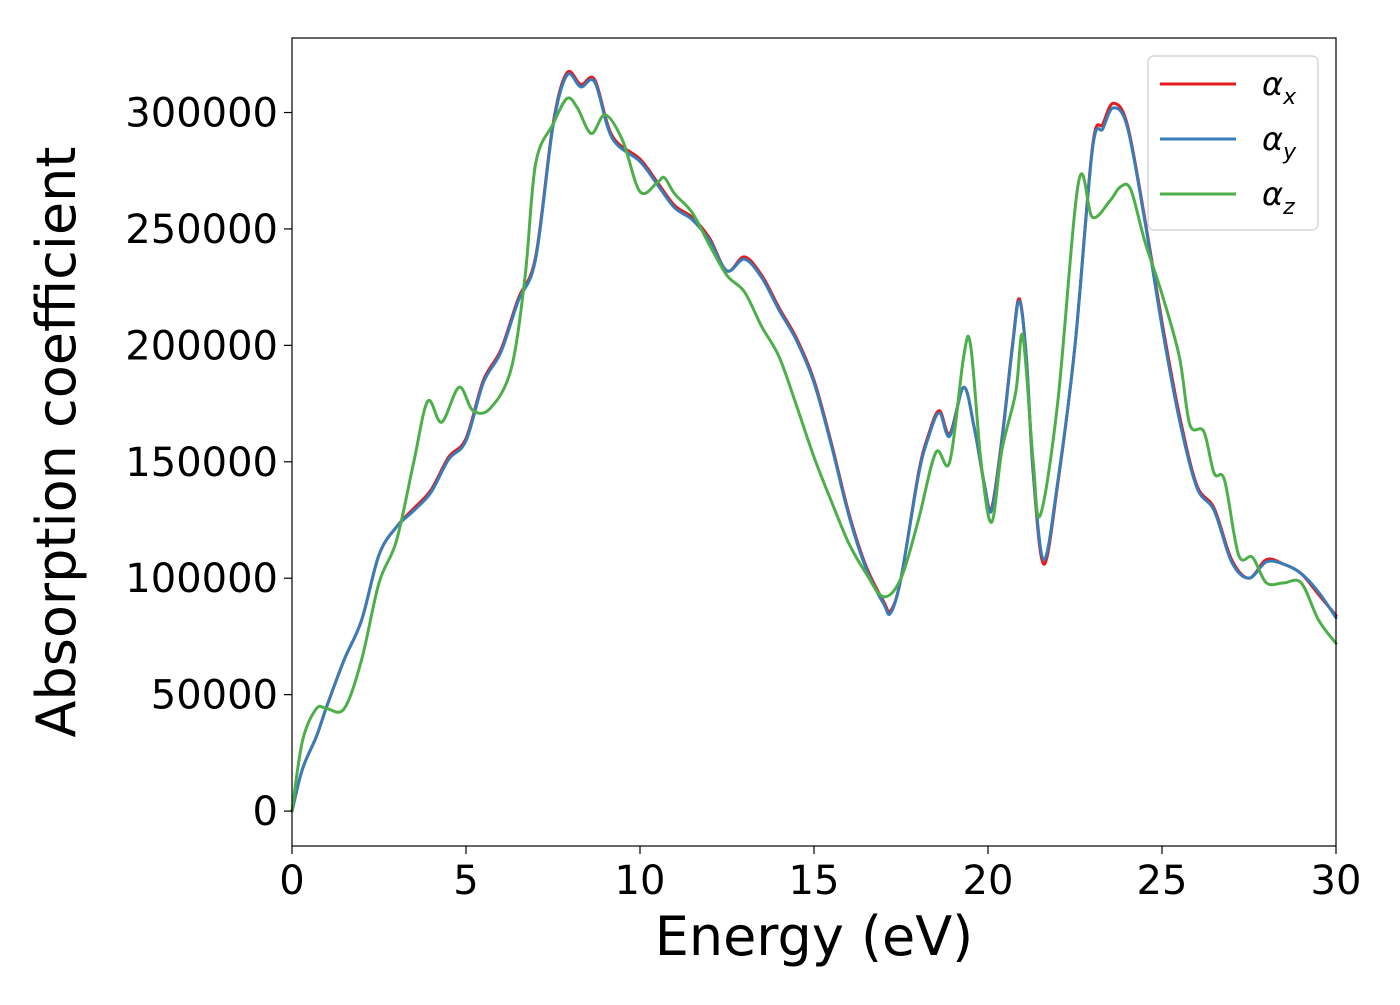  I want to click on x-axis-ticks: 0 5 10 15 20 25 30, so click(820, 875).